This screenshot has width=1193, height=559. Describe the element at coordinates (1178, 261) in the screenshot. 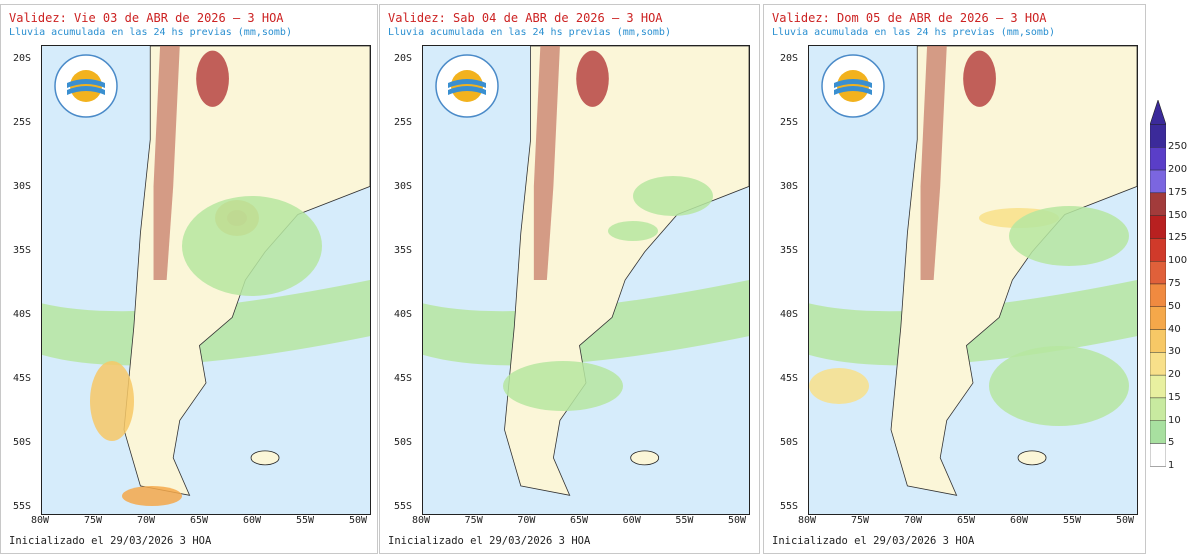

I see `colorbar-label: 100` at that location.